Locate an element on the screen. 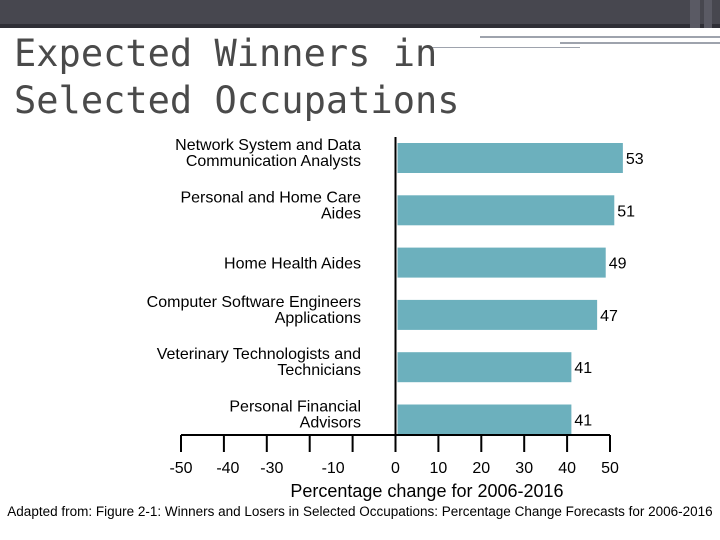 The width and height of the screenshot is (720, 540). category-label: Applications is located at coordinates (318, 318).